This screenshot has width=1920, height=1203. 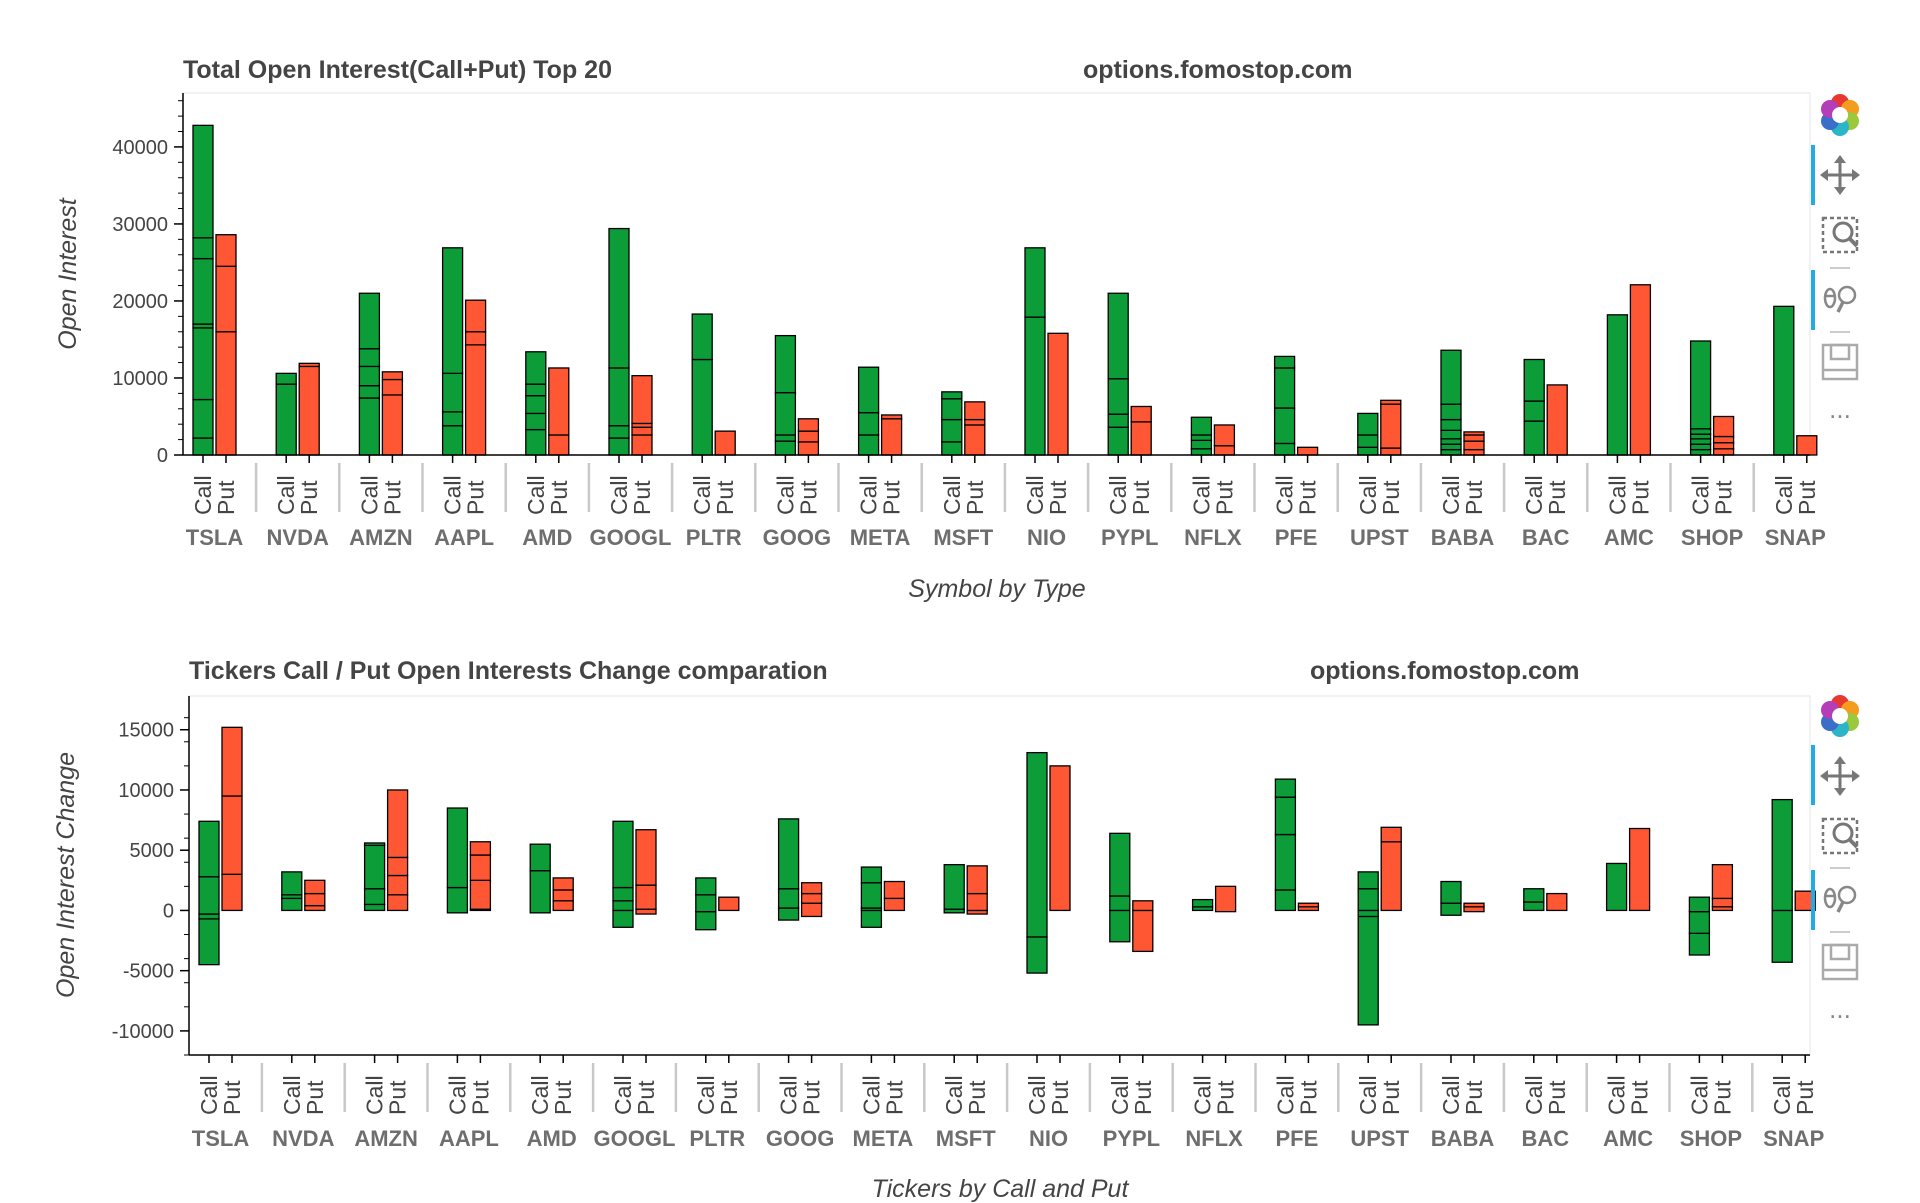 I want to click on bar-pfe-put, so click(x=1307, y=451).